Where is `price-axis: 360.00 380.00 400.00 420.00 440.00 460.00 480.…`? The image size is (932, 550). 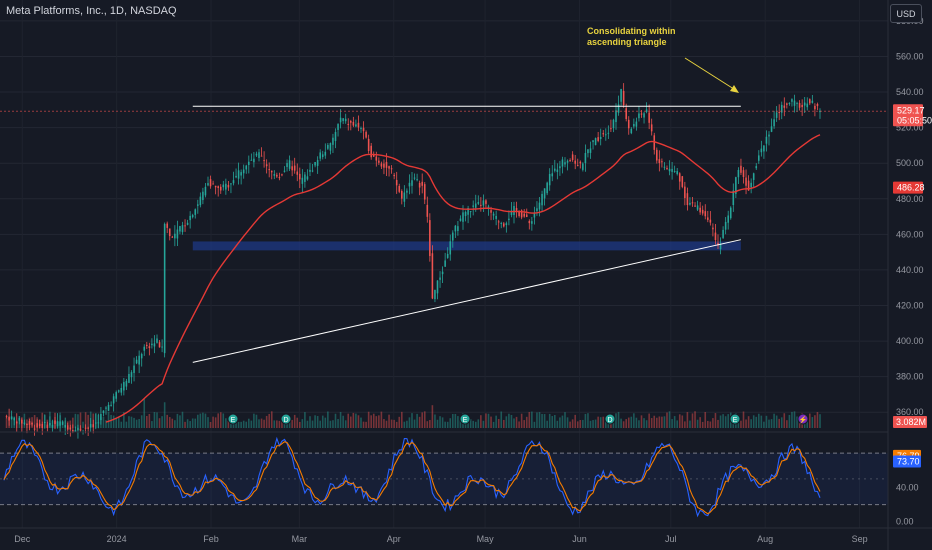
price-axis: 360.00 380.00 400.00 420.00 440.00 460.00 480.… is located at coordinates (910, 216).